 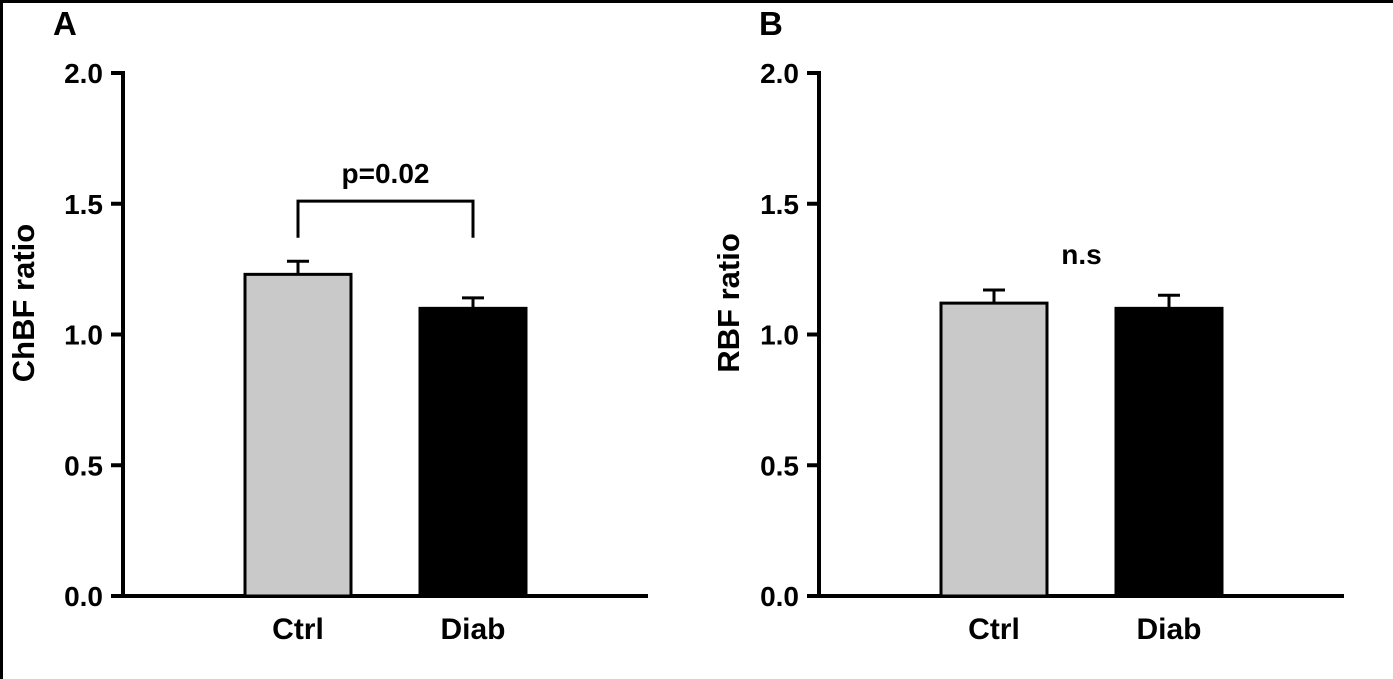 I want to click on significance-label: p=0.02, so click(x=386, y=173).